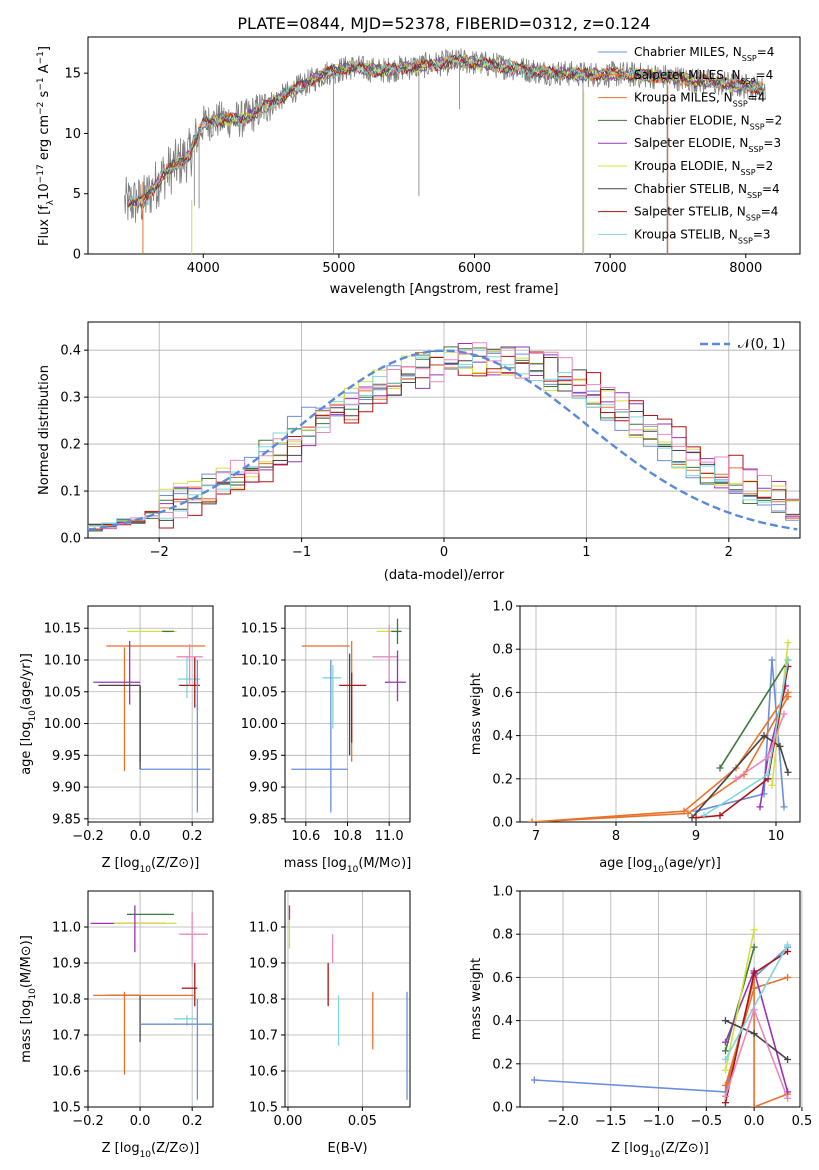 The width and height of the screenshot is (819, 1170). I want to click on y-tick-label: 10.15, so click(259, 629).